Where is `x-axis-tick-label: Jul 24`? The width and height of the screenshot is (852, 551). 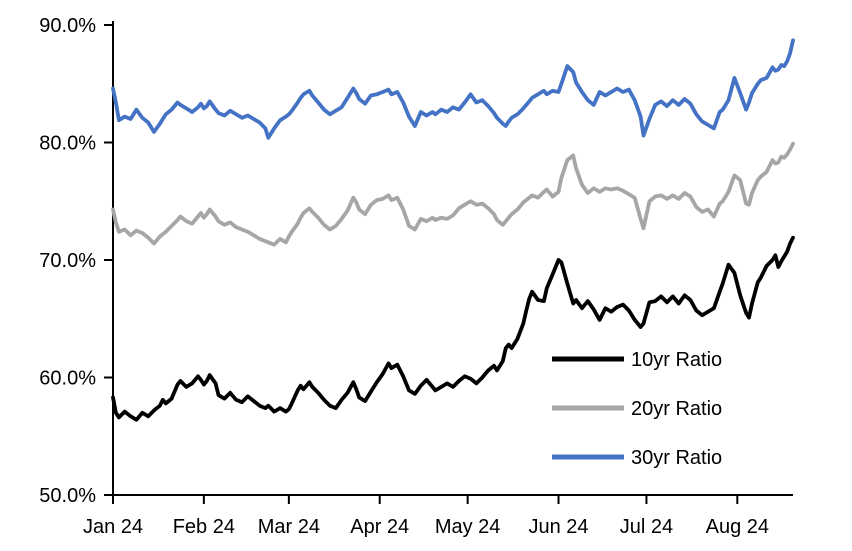 x-axis-tick-label: Jul 24 is located at coordinates (646, 527).